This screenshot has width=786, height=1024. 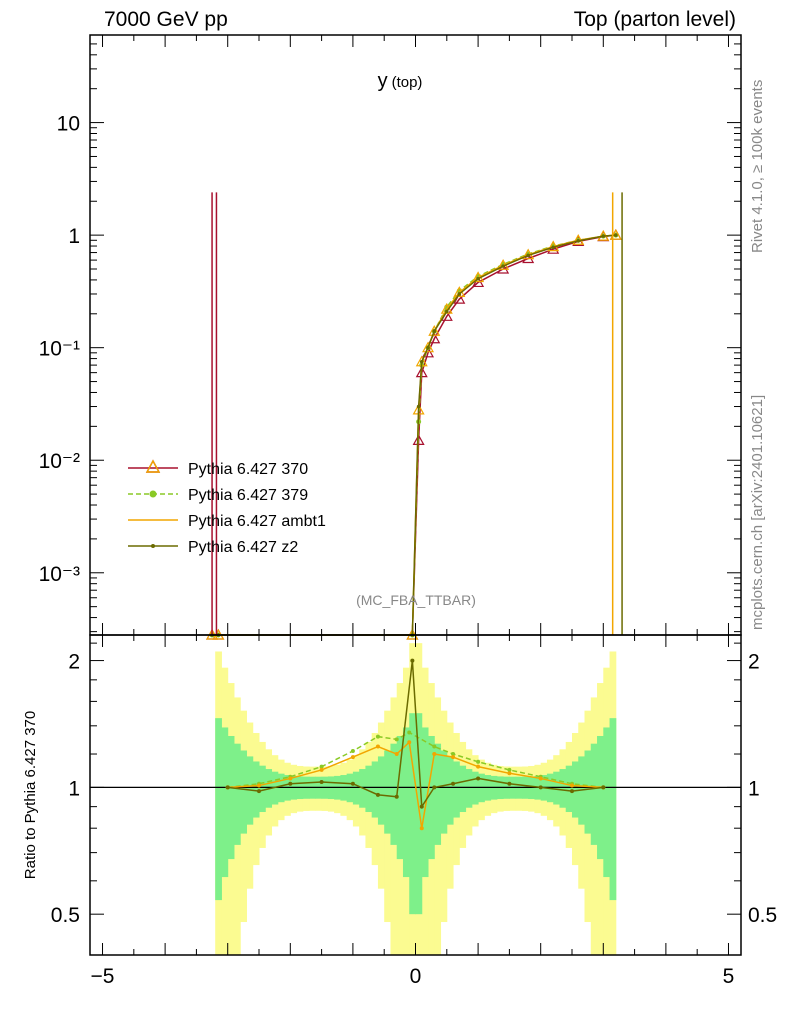 I want to click on ratio-series, so click(x=415, y=744).